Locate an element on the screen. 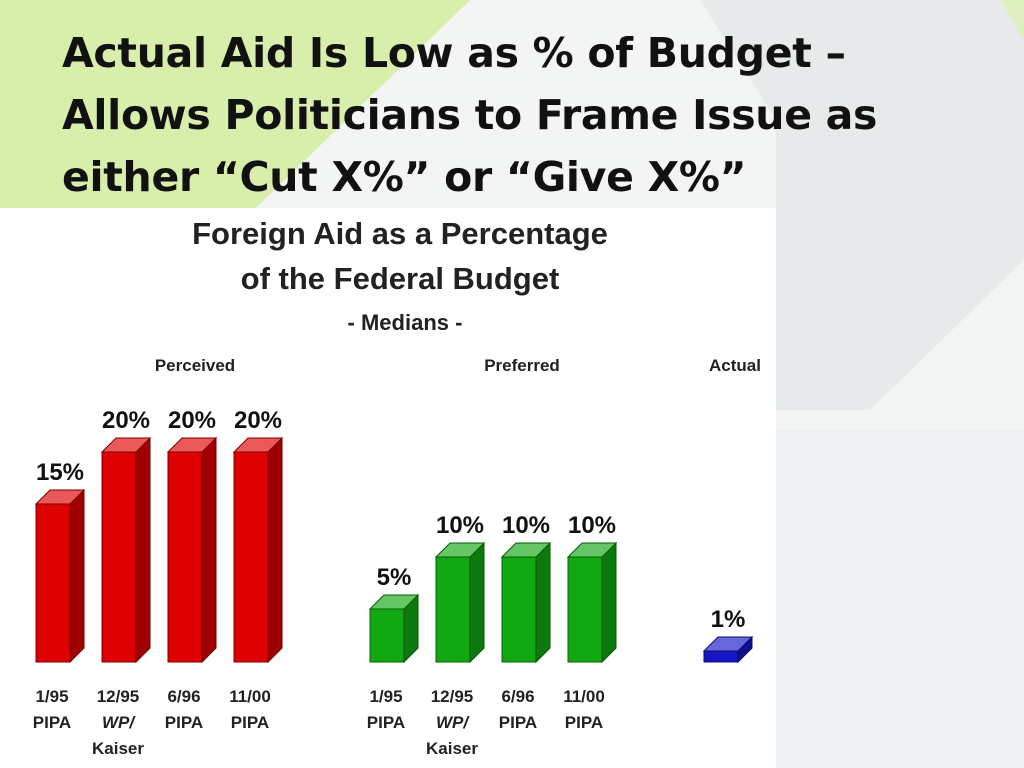 The height and width of the screenshot is (768, 1024). bar-value-label: 15% is located at coordinates (60, 472).